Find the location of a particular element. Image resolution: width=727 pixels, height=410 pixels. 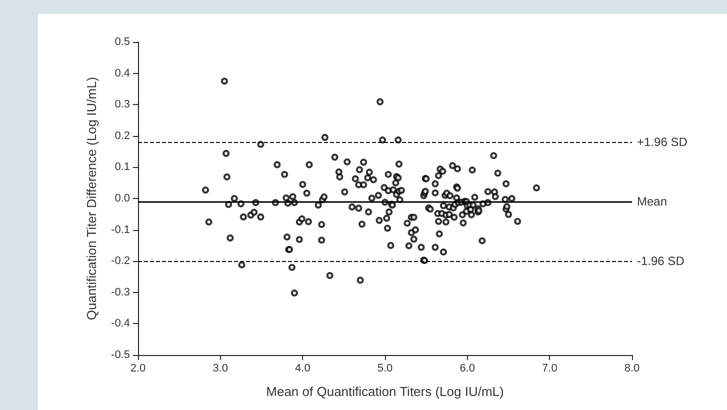

y-tick-label: 0.4 is located at coordinates (122, 73).